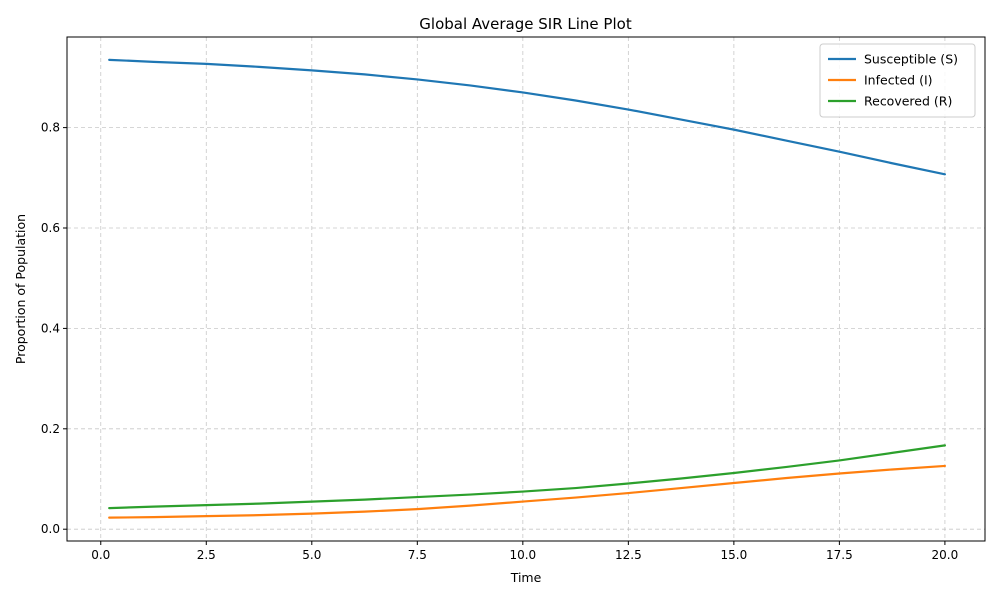  I want to click on chart-title: Global Average SIR Line Plot, so click(525, 24).